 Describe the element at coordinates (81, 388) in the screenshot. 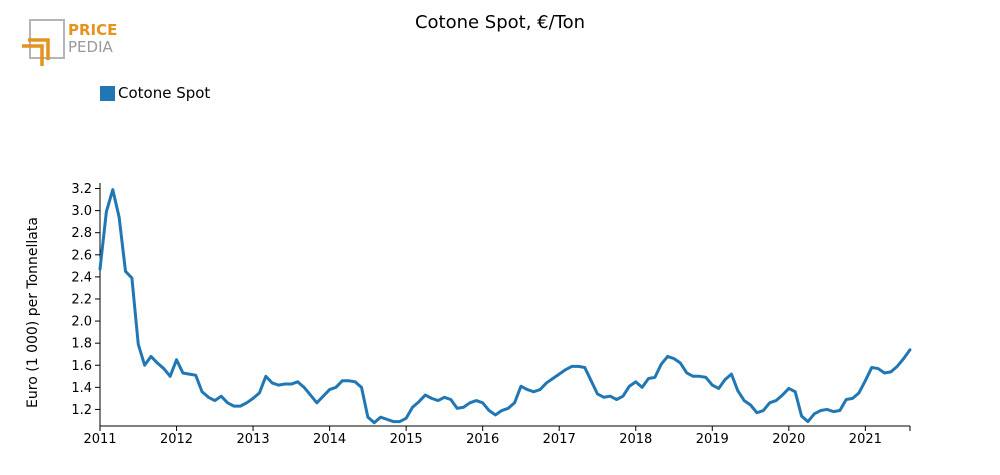

I see `y-tick-label: 1.4` at that location.